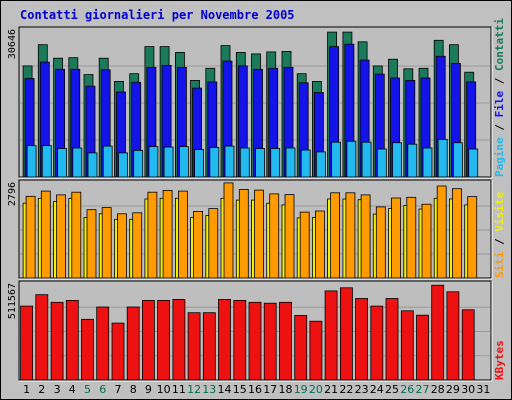 This screenshot has height=400, width=512. Describe the element at coordinates (12, 194) in the screenshot. I see `y-max-label-mid: 2796` at that location.